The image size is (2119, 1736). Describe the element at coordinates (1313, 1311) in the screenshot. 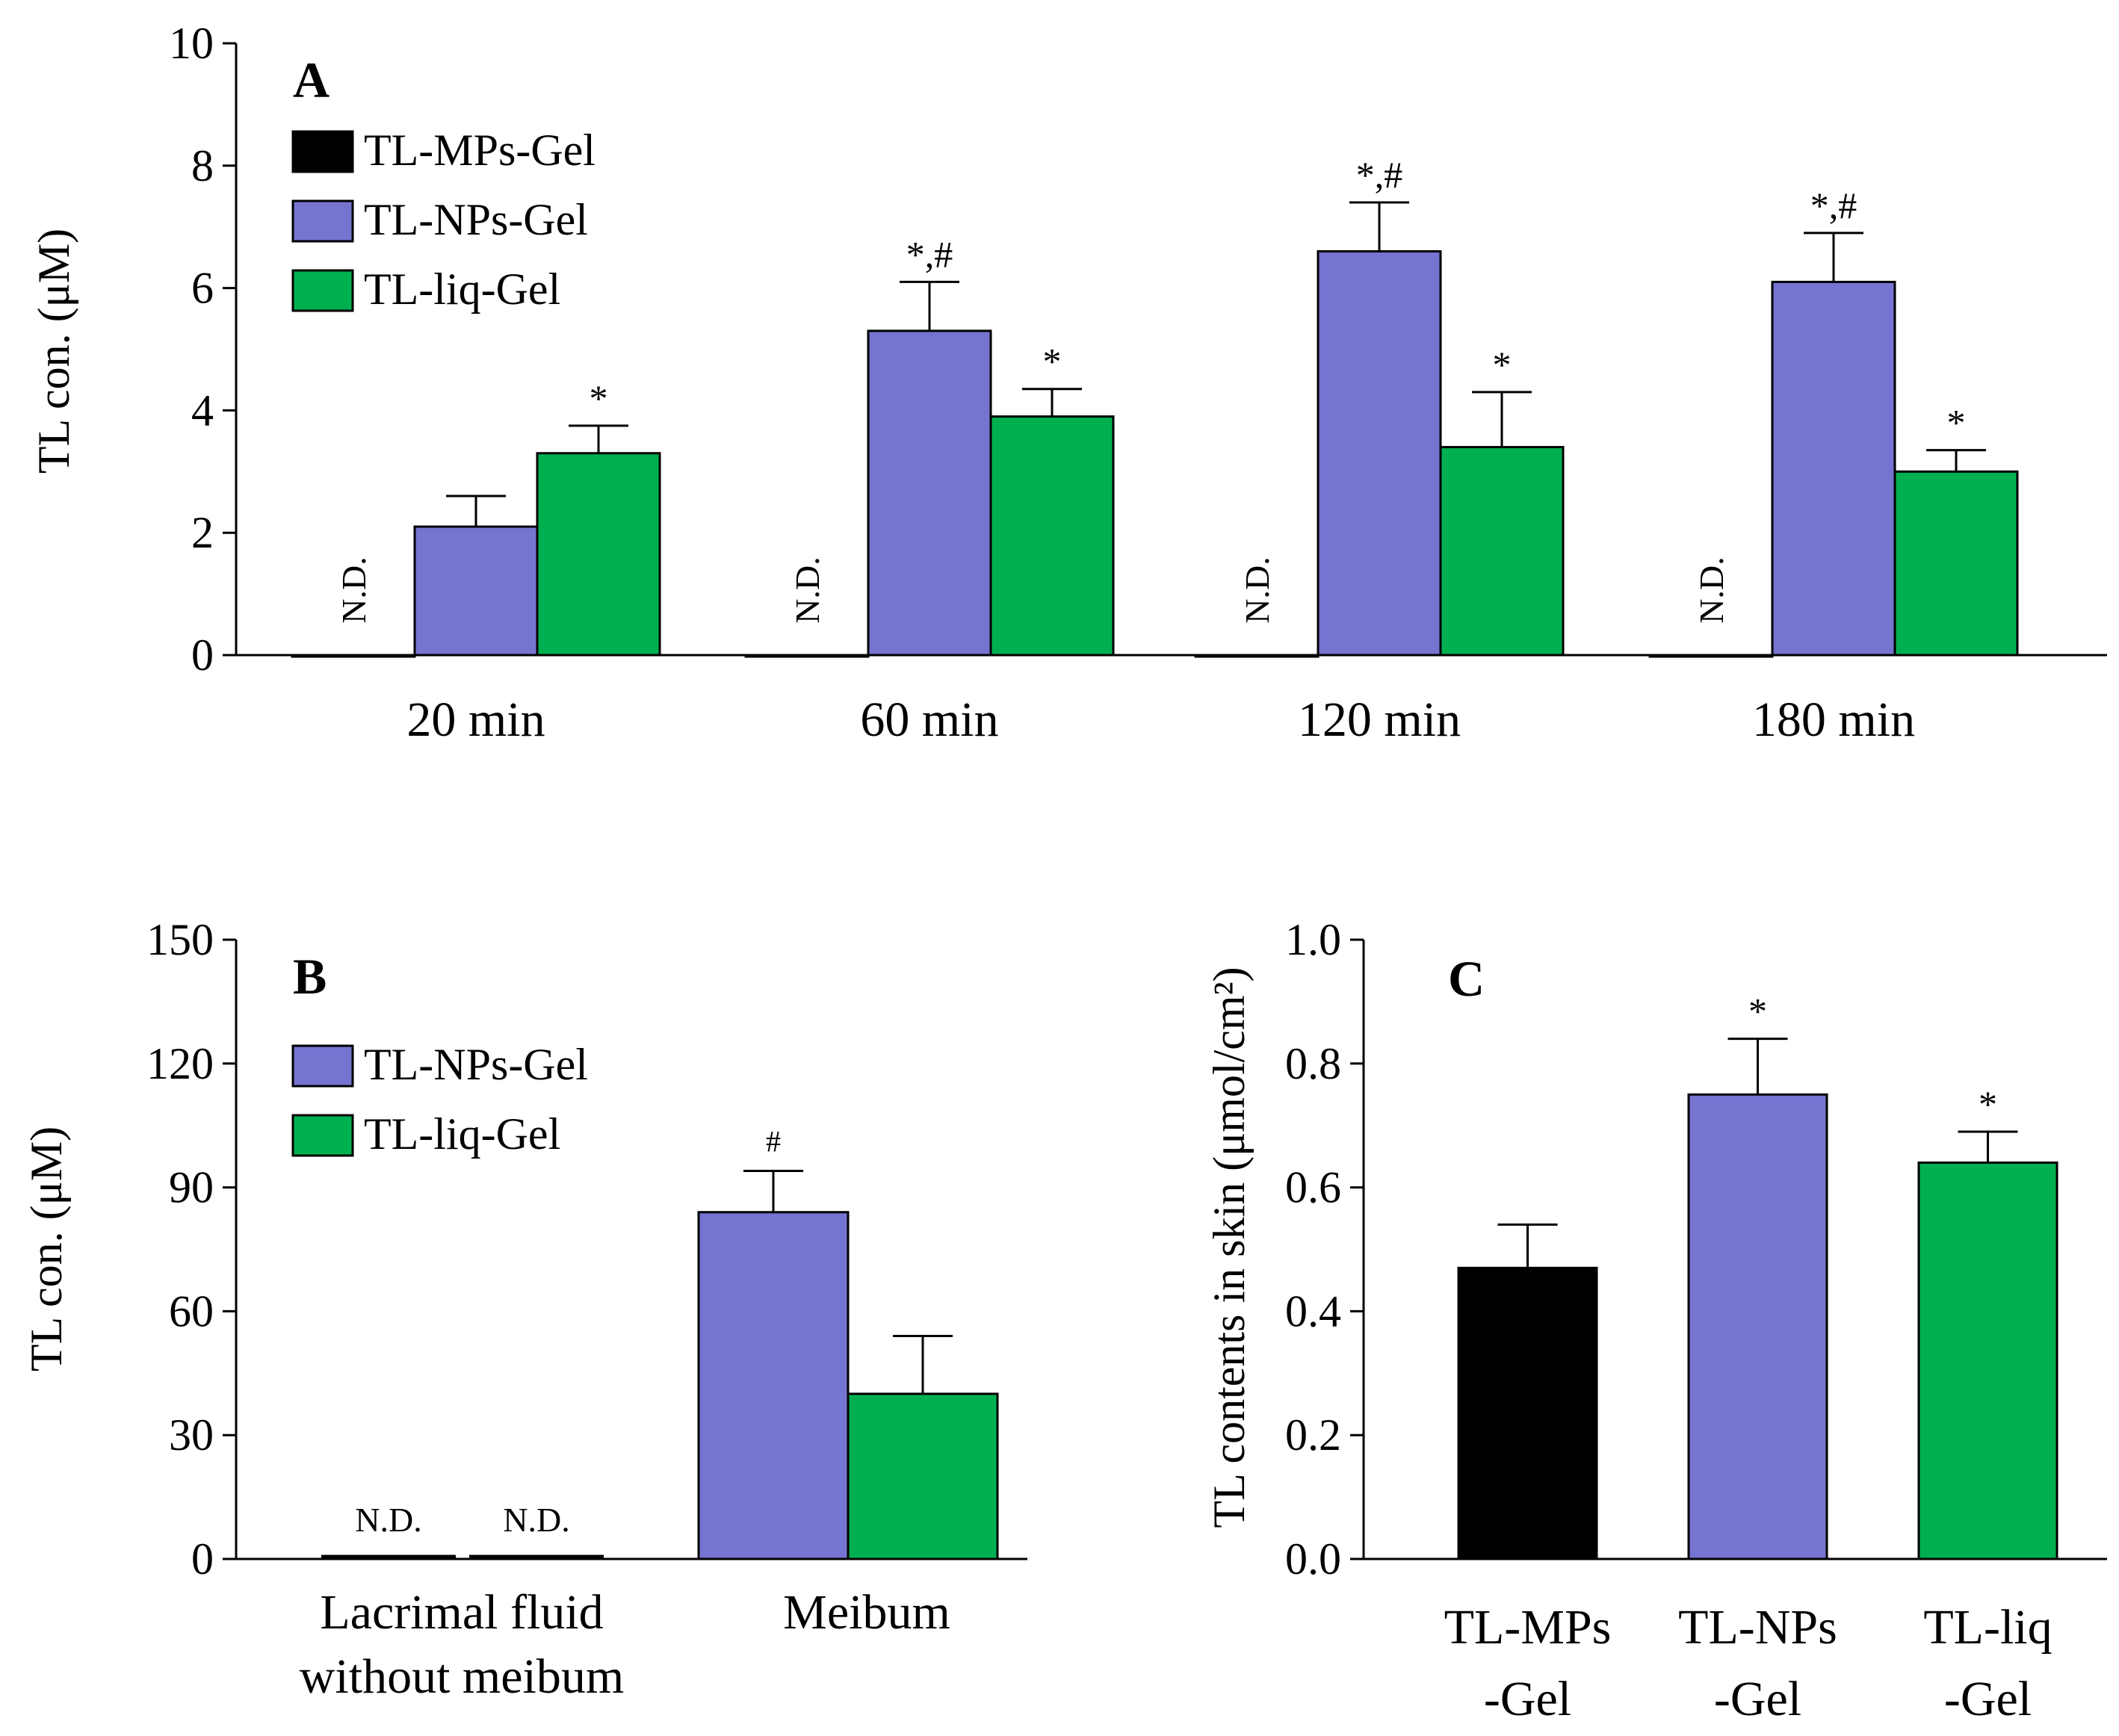

I see `panel-c-y-tick-label: 0.4` at that location.